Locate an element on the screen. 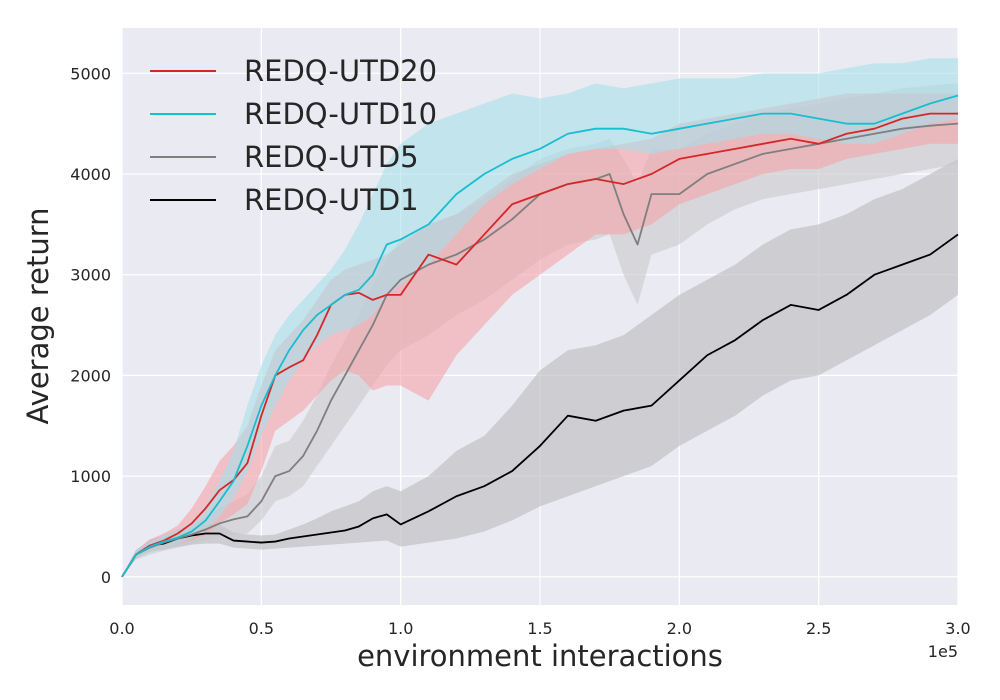 This screenshot has height=700, width=1000. x-tick-label: 1.5 is located at coordinates (539, 628).